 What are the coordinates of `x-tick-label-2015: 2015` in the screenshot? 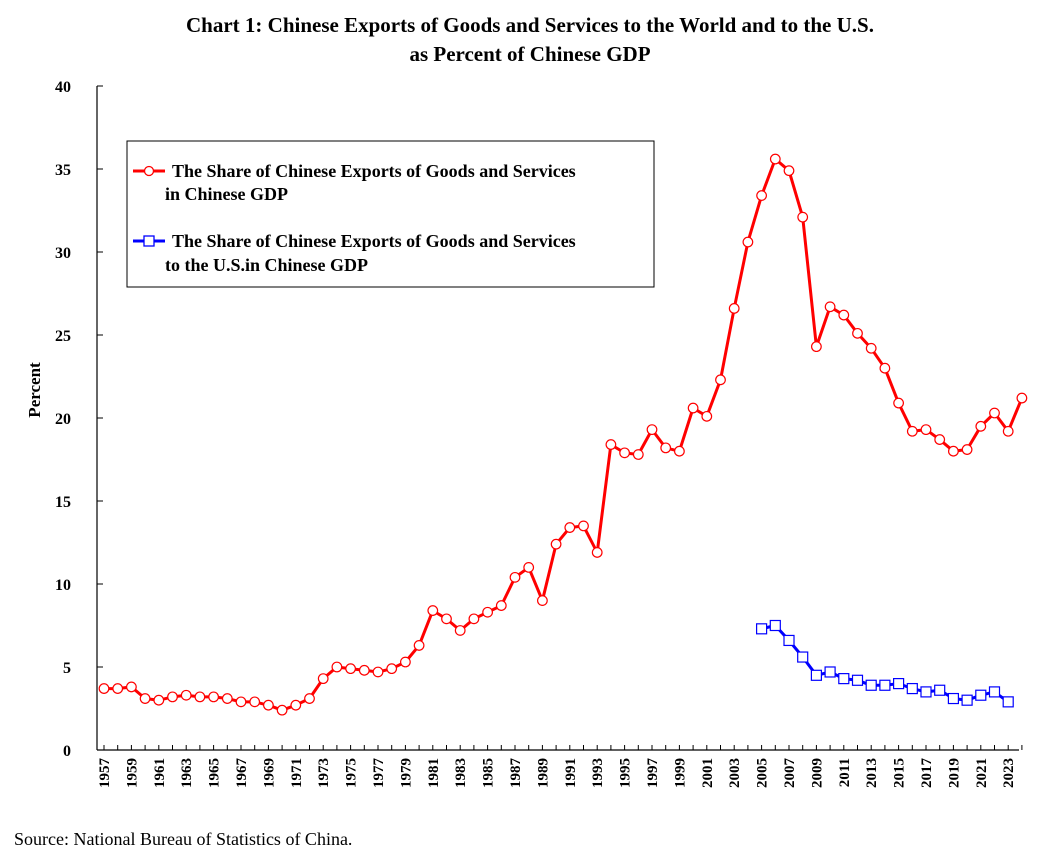 It's located at (900, 773).